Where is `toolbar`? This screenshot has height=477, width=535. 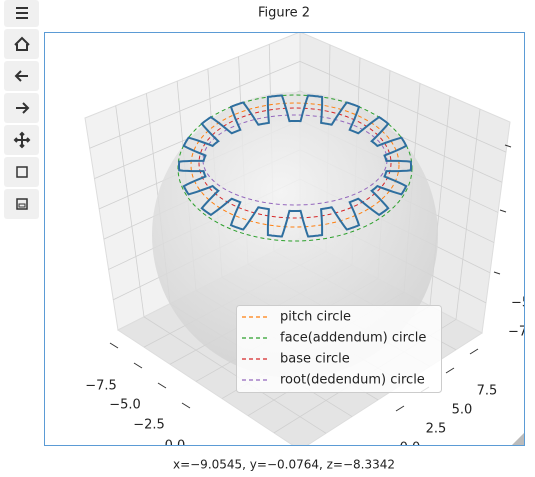
toolbar is located at coordinates (21, 109).